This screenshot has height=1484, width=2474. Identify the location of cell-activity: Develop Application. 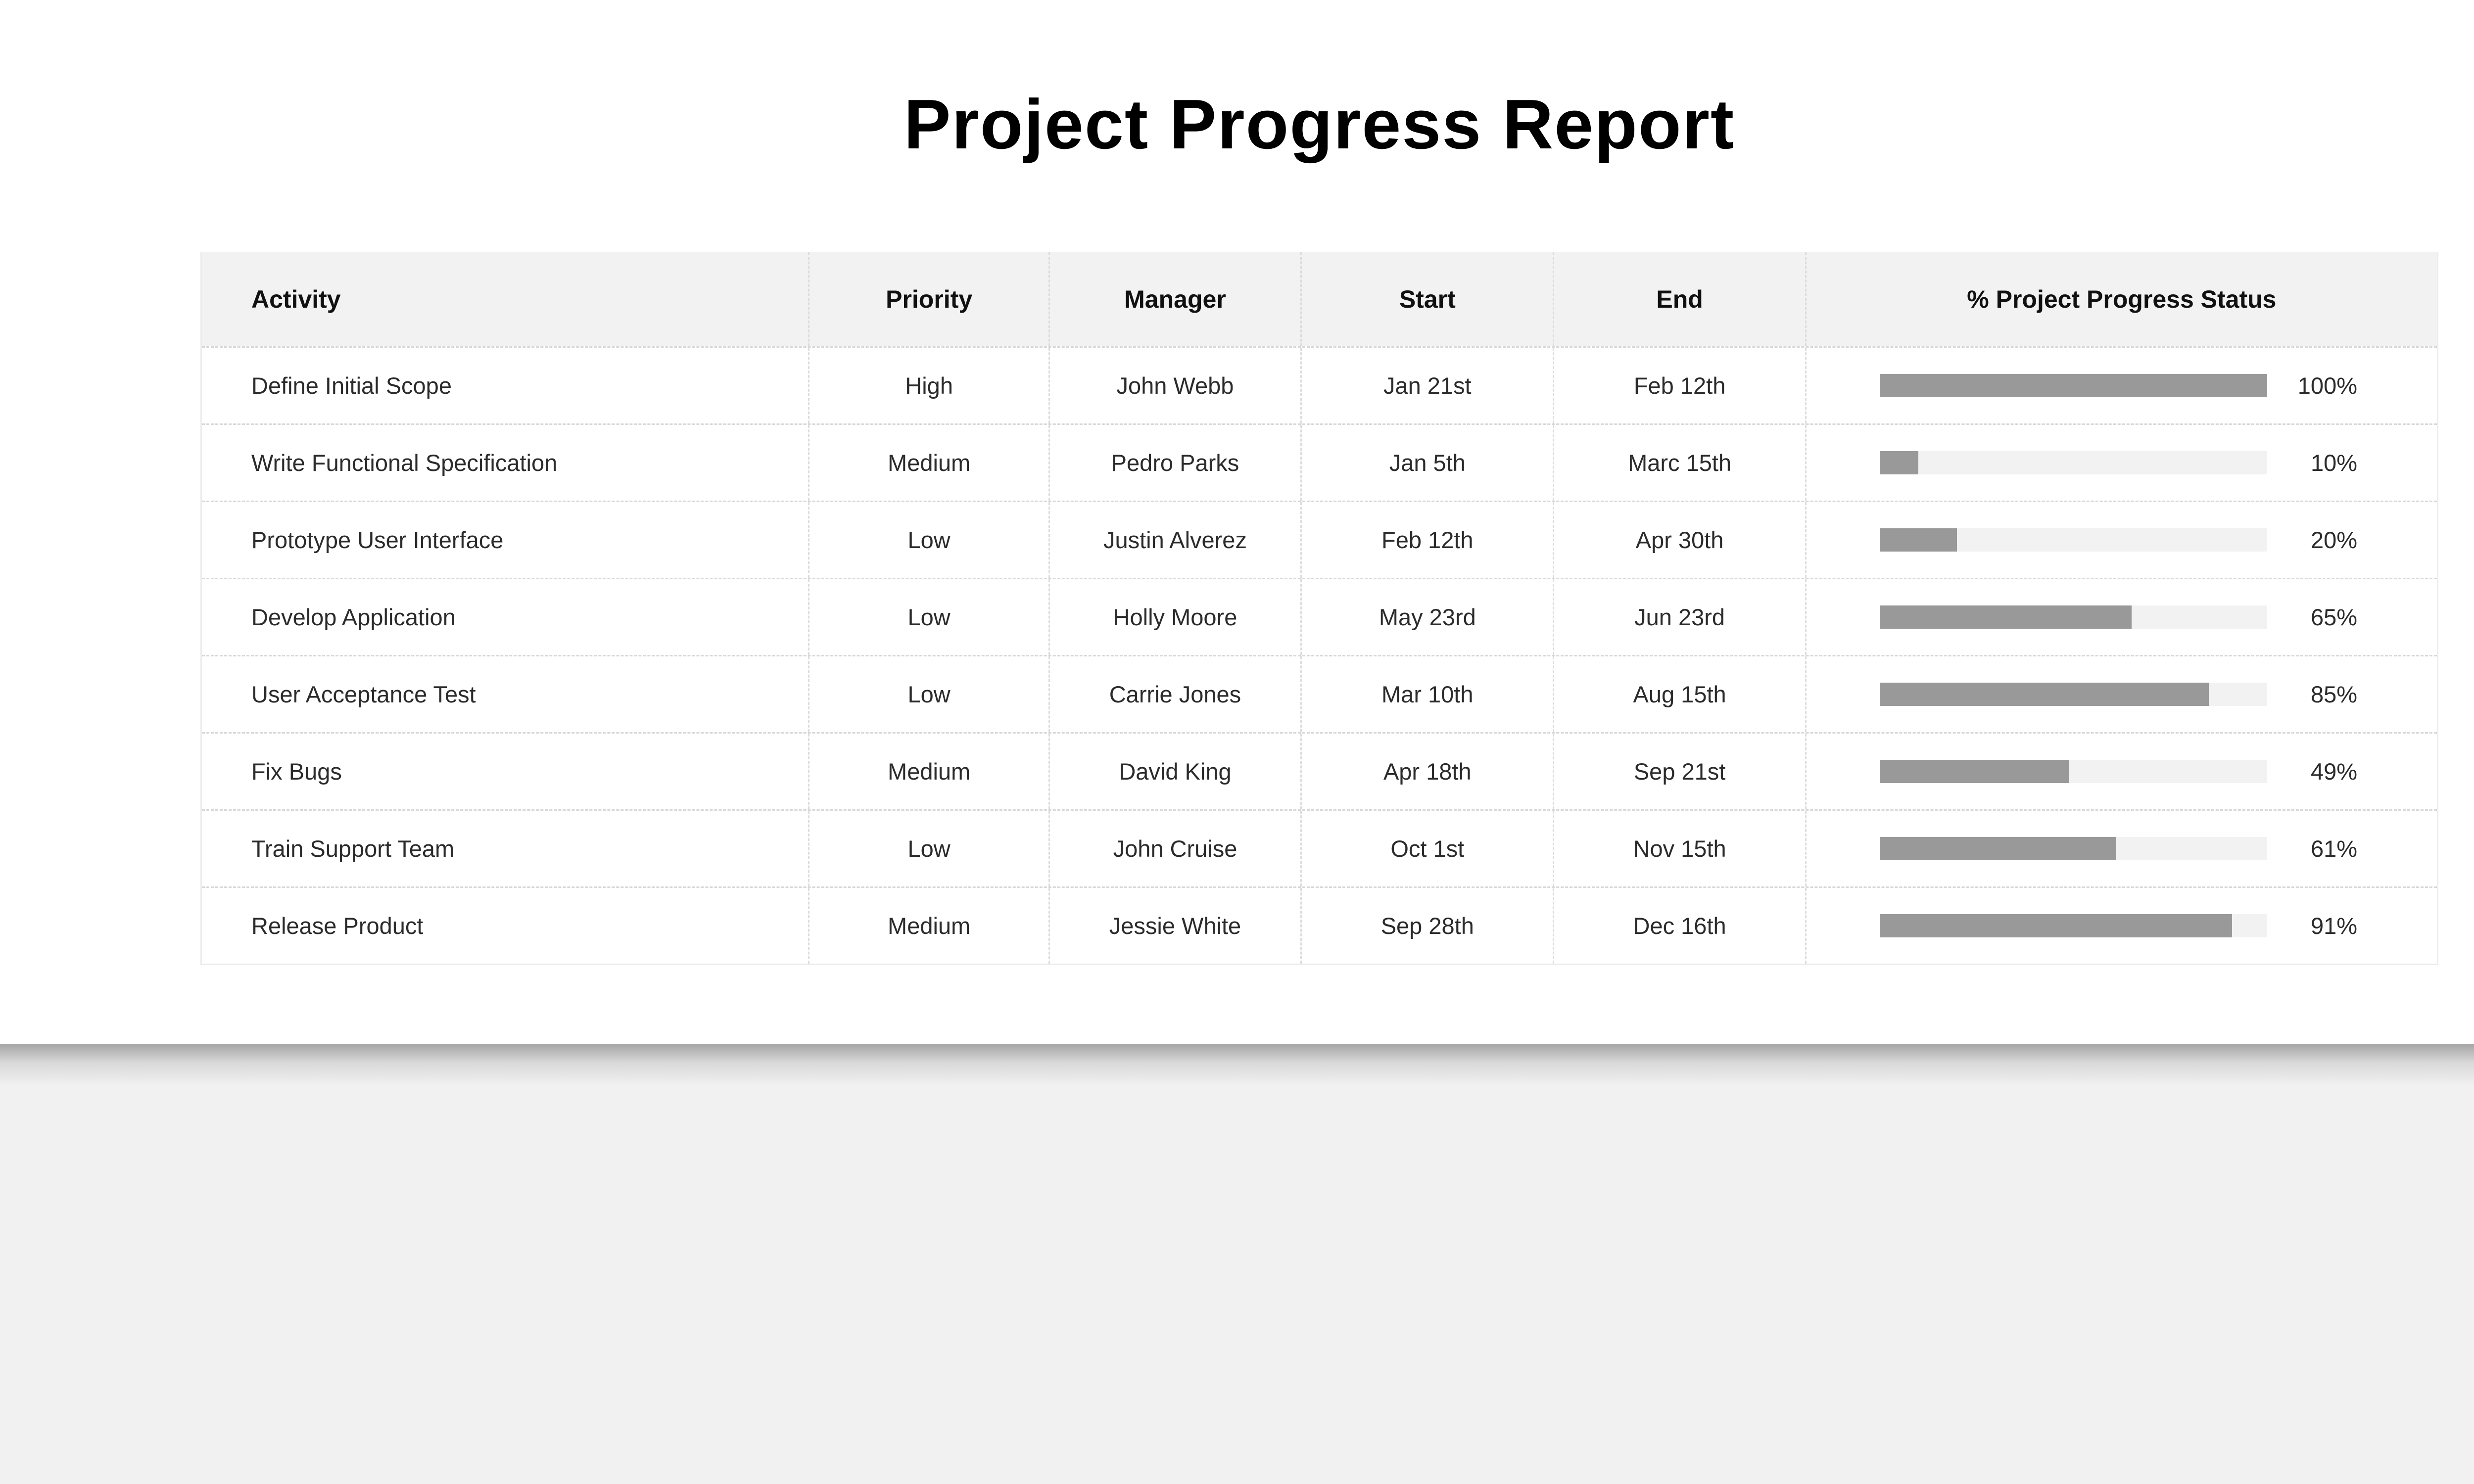
(354, 617).